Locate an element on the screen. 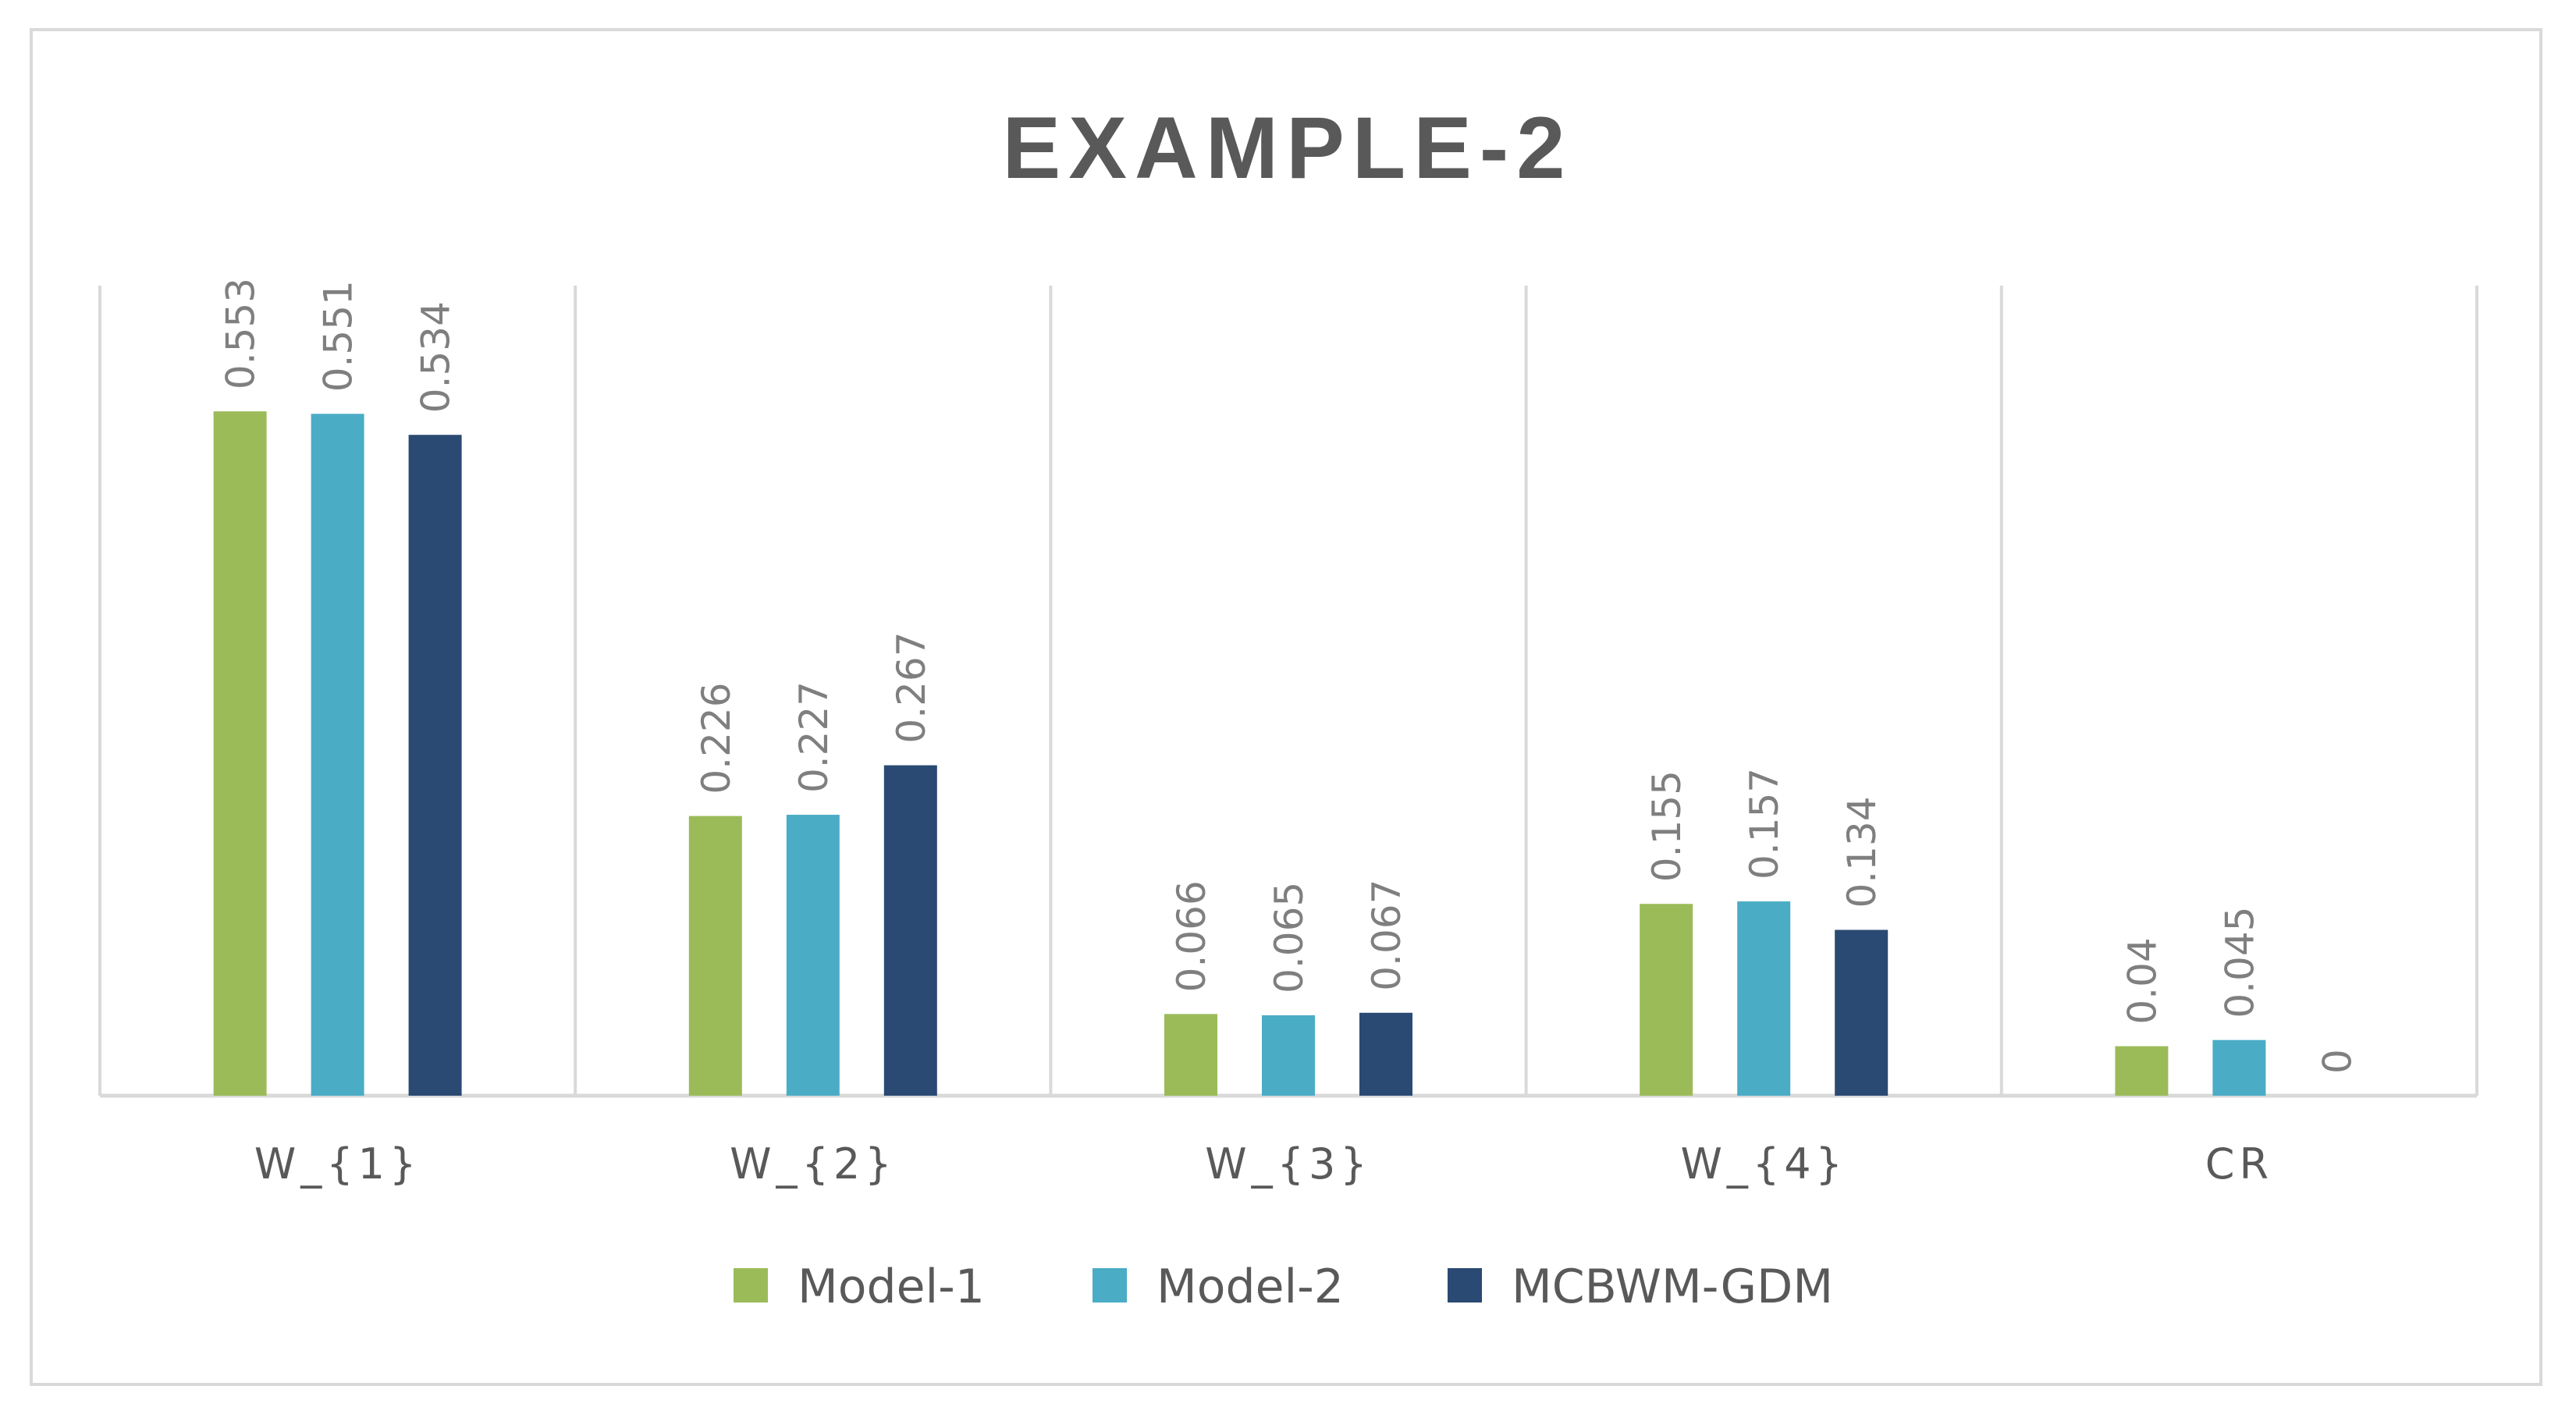 This screenshot has height=1418, width=2576. data-label: 0.067 is located at coordinates (1386, 935).